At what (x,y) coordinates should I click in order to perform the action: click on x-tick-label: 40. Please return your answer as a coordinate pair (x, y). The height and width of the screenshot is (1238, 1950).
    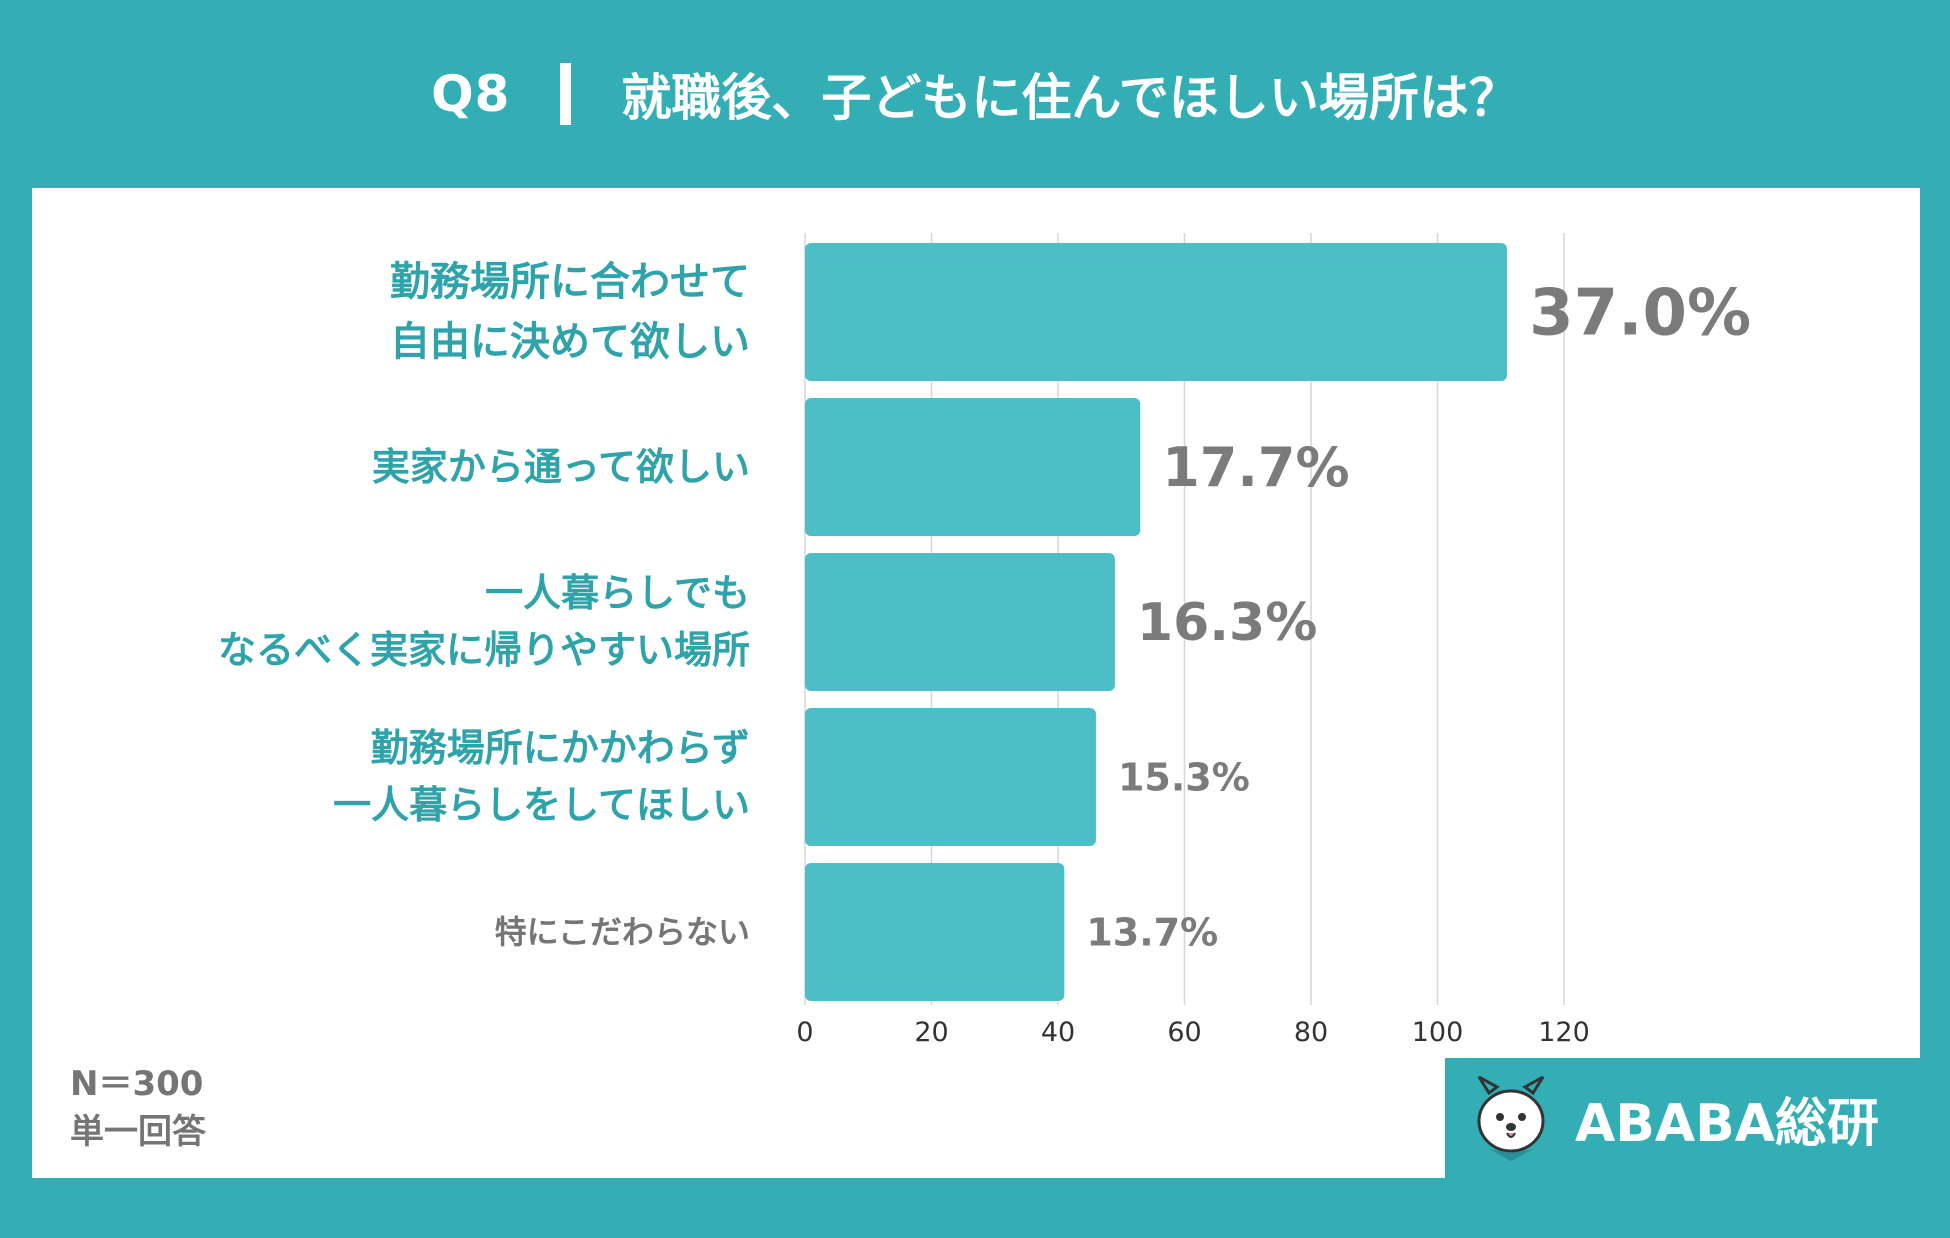
    Looking at the image, I should click on (1058, 1032).